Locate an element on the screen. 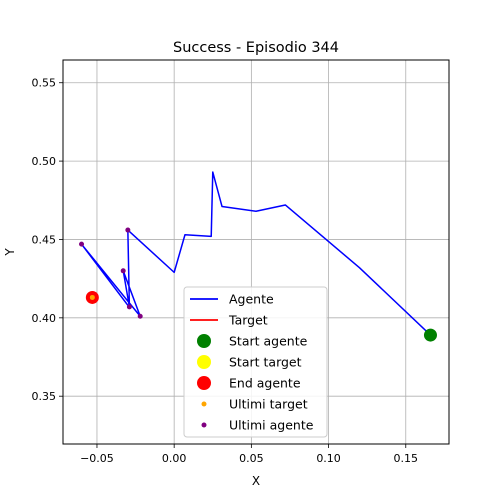  y-tick-label: 0.55 is located at coordinates (44, 83).